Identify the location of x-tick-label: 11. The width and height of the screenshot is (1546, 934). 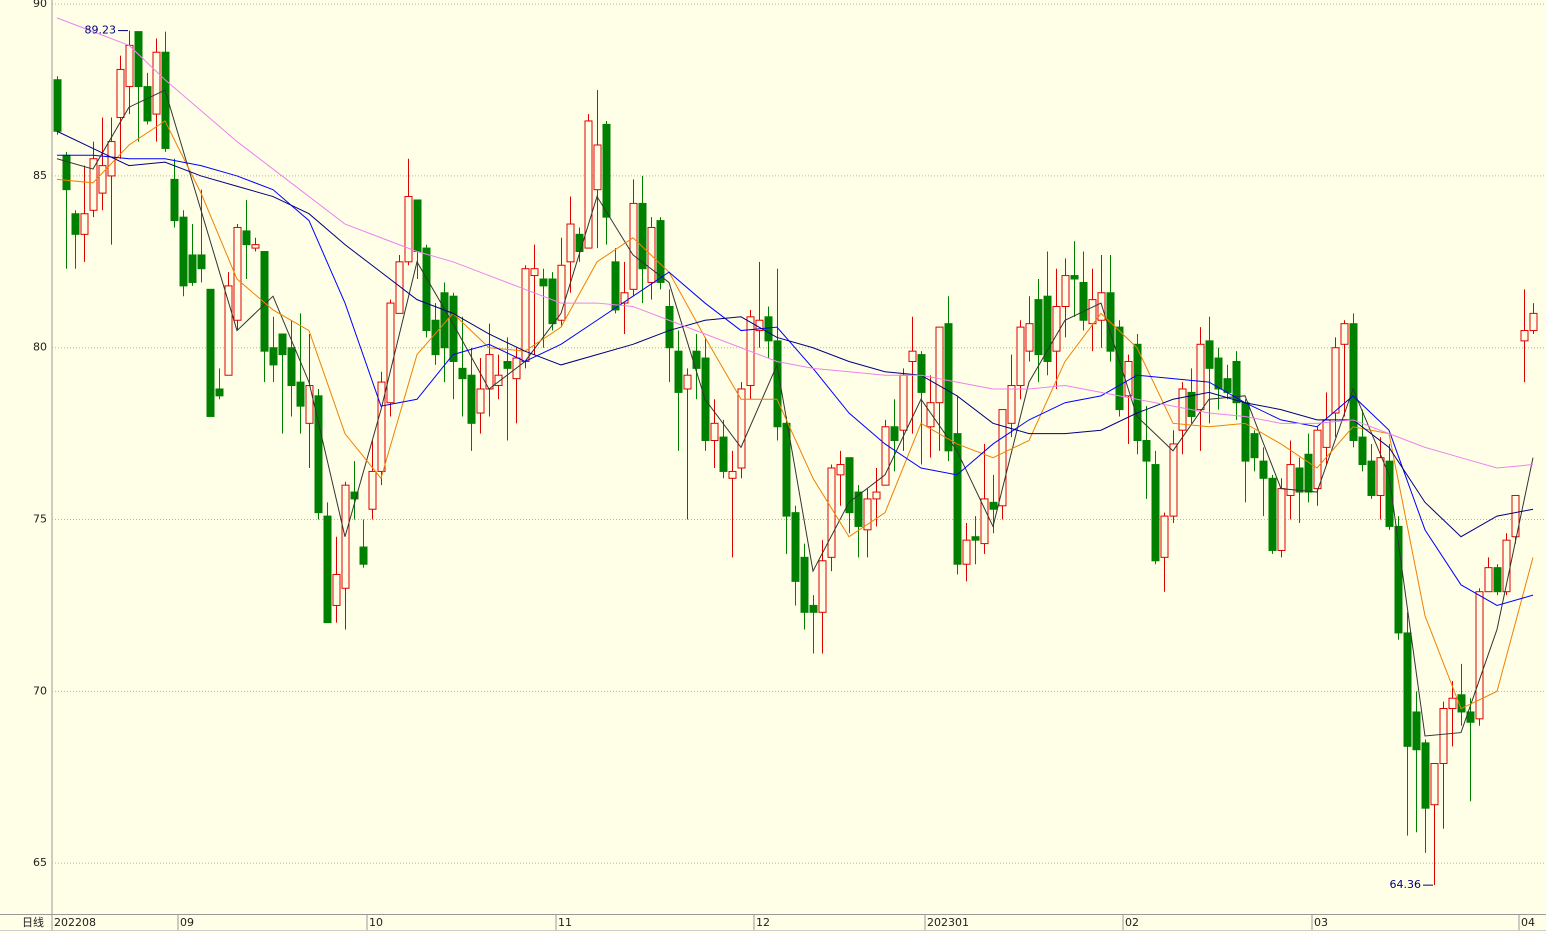
(565, 922).